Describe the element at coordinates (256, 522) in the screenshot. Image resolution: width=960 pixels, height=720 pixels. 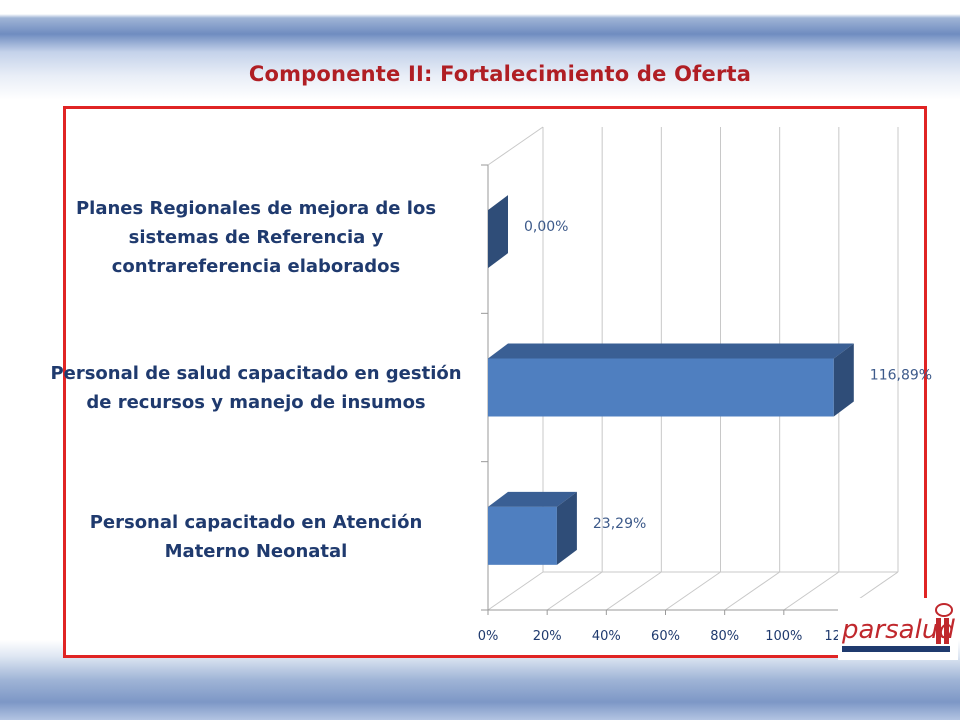
I see `category-label-line: Personal capacitado en Atención` at that location.